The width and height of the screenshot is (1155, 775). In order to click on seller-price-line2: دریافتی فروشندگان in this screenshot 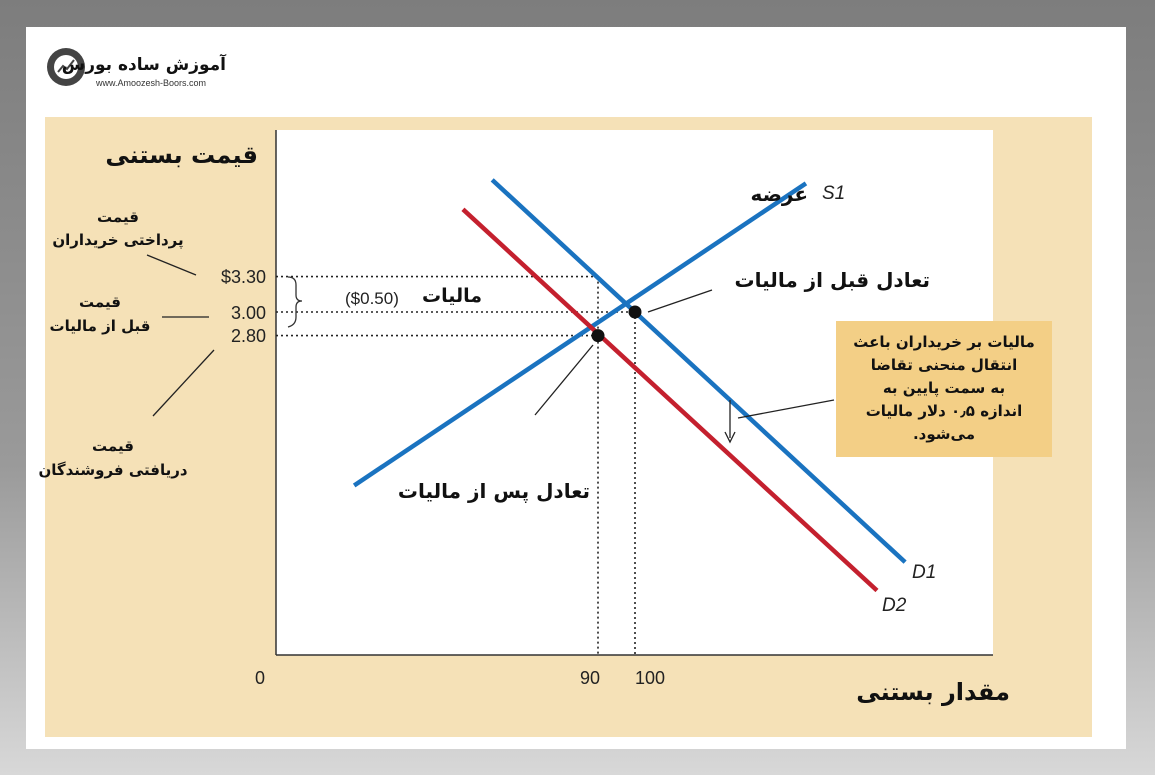, I will do `click(112, 470)`.